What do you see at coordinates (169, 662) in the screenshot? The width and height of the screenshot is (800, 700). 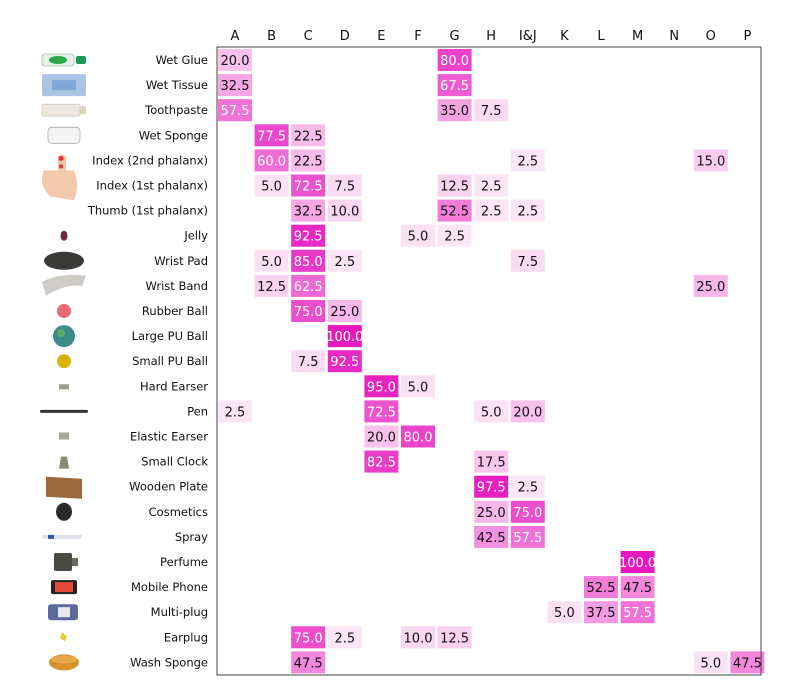 I see `row-label-wash-sponge: Wash Sponge` at bounding box center [169, 662].